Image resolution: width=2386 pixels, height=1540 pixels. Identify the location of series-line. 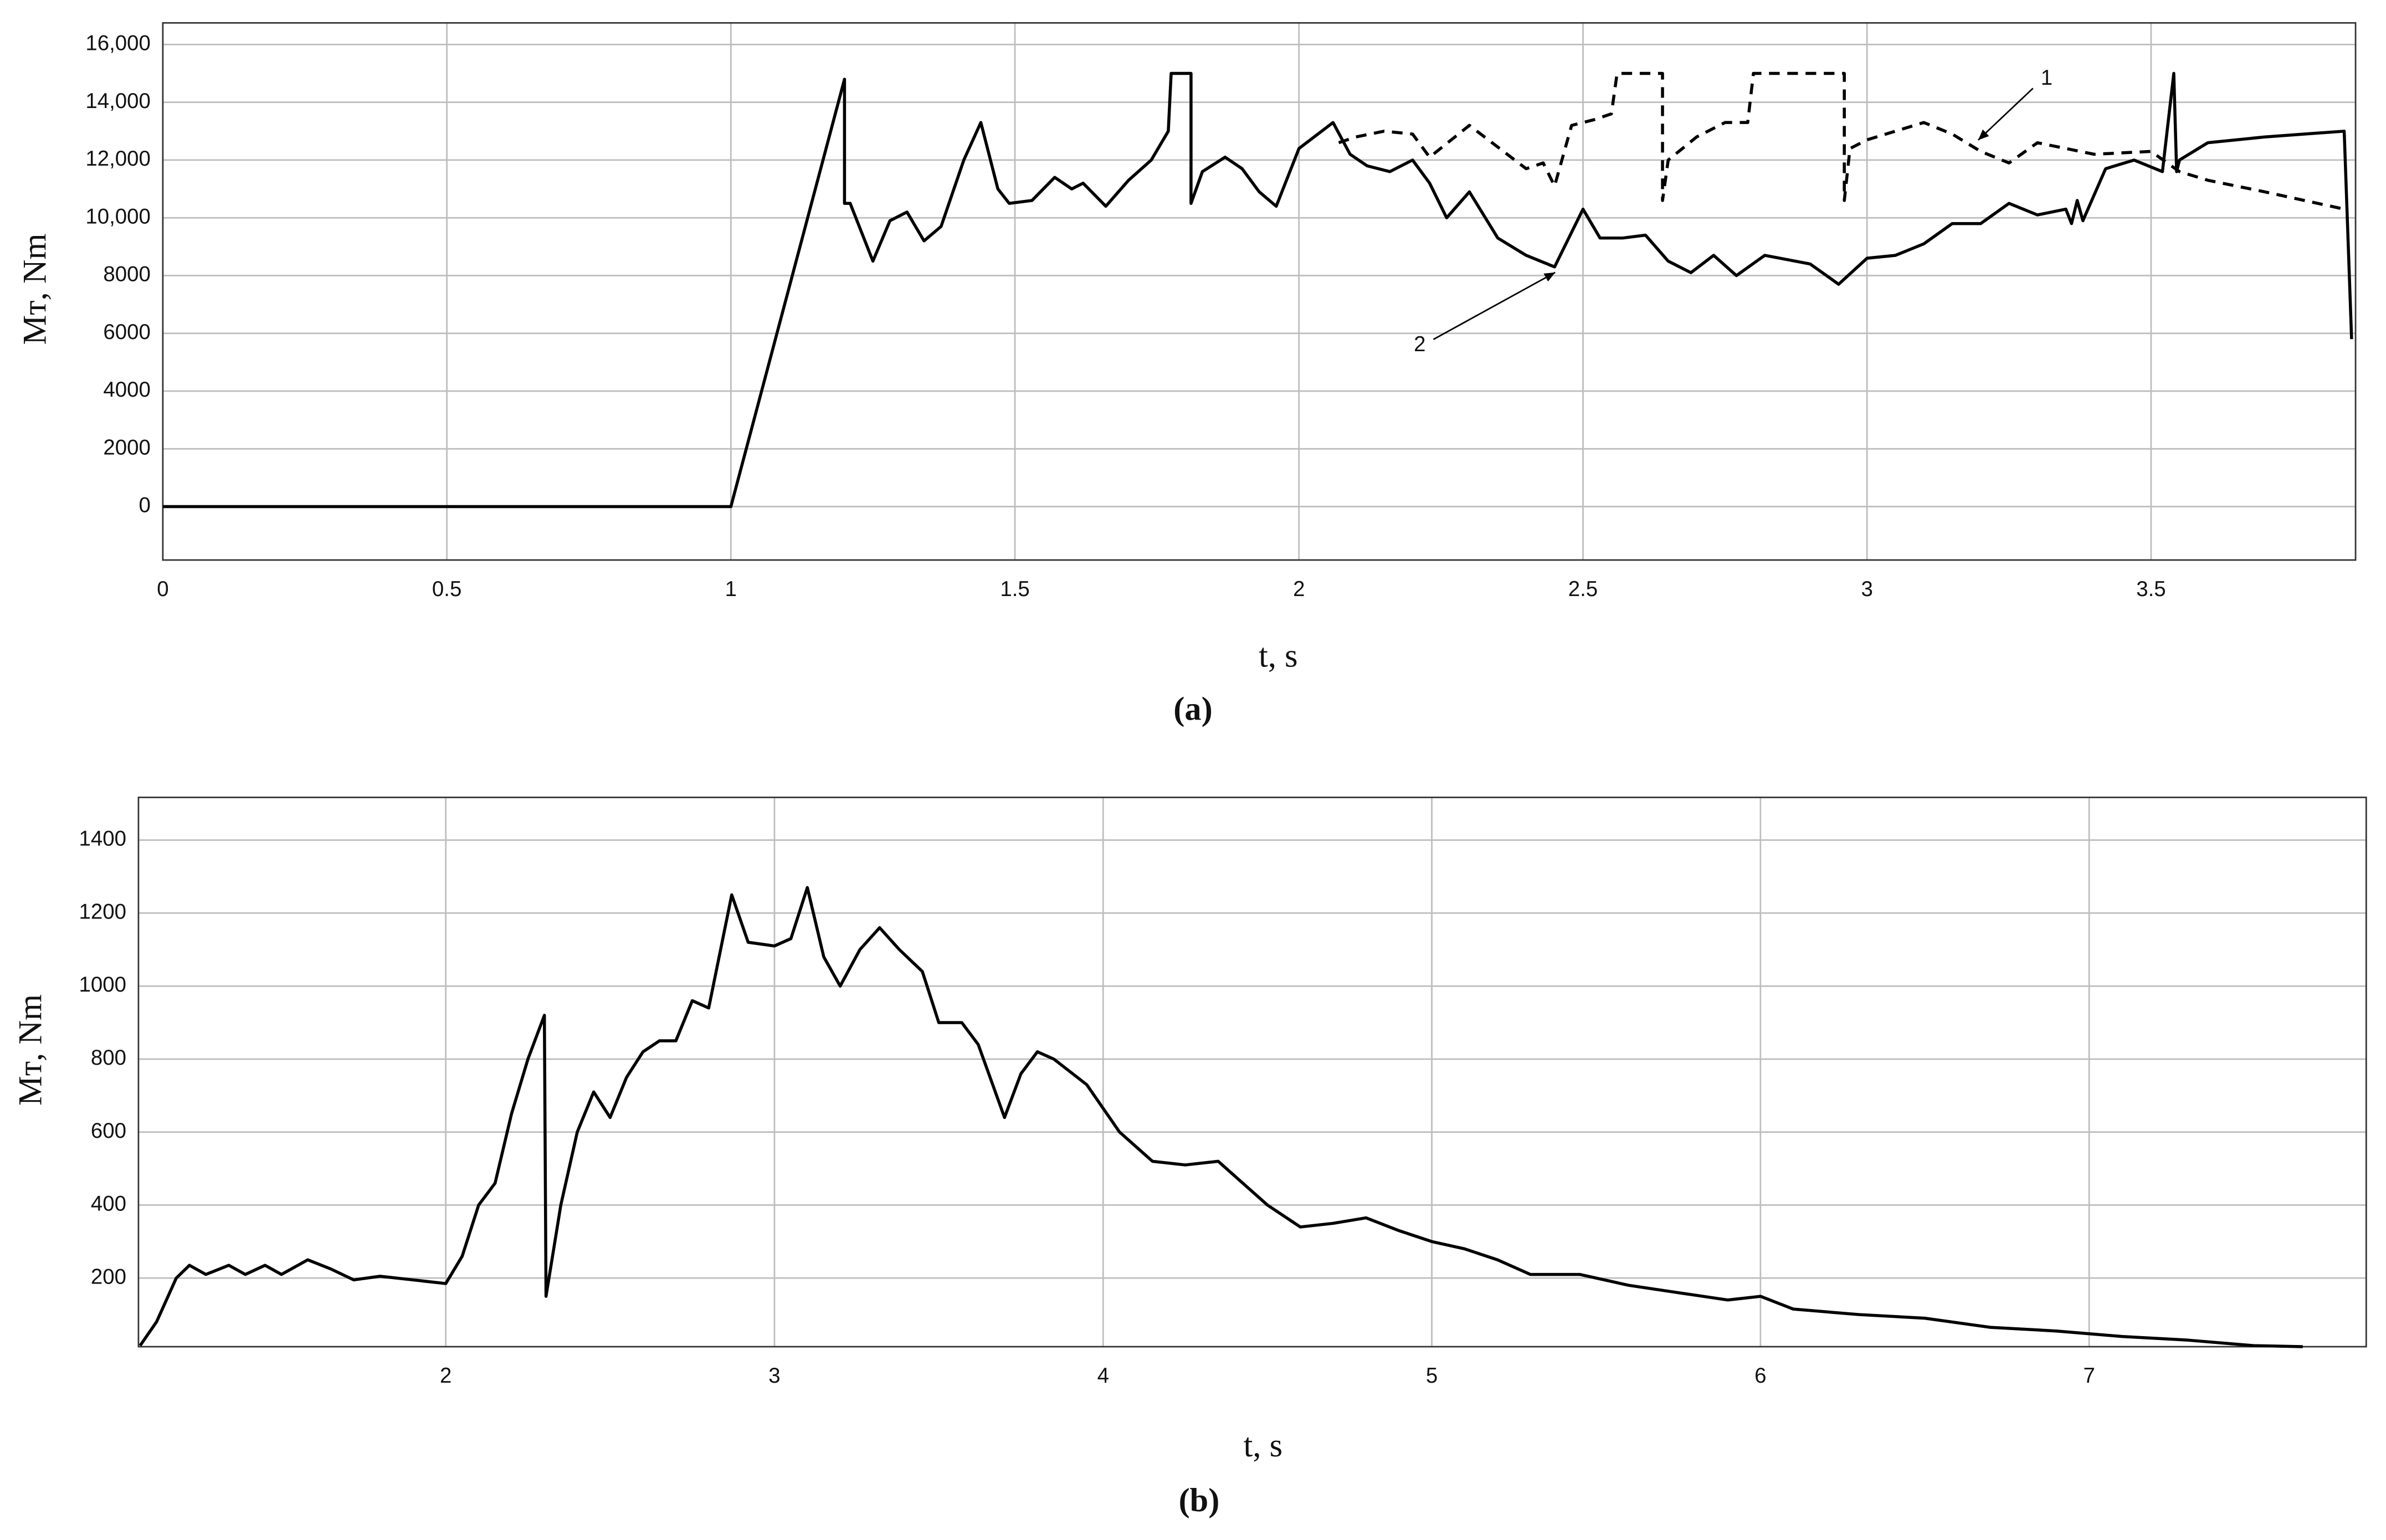
(1841, 141).